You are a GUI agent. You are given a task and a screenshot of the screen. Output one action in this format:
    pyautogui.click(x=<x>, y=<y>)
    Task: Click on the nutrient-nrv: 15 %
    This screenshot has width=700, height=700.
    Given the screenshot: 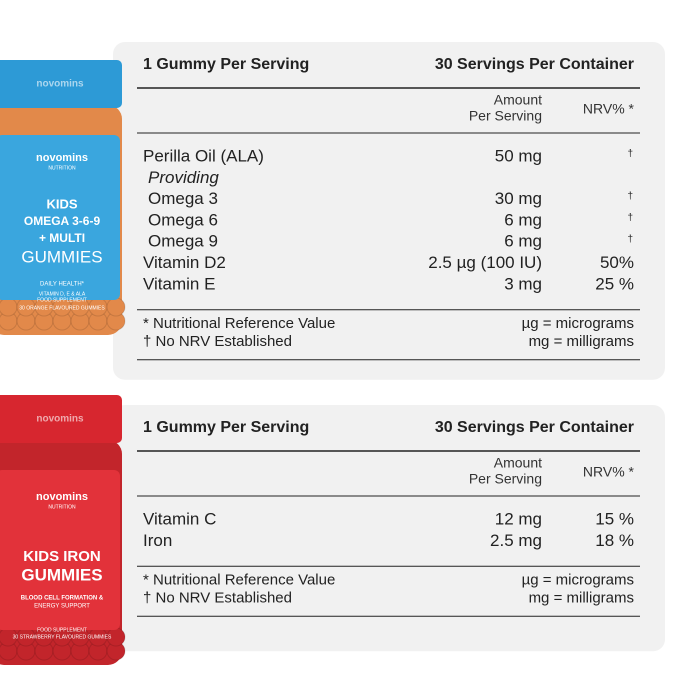 What is the action you would take?
    pyautogui.click(x=614, y=518)
    